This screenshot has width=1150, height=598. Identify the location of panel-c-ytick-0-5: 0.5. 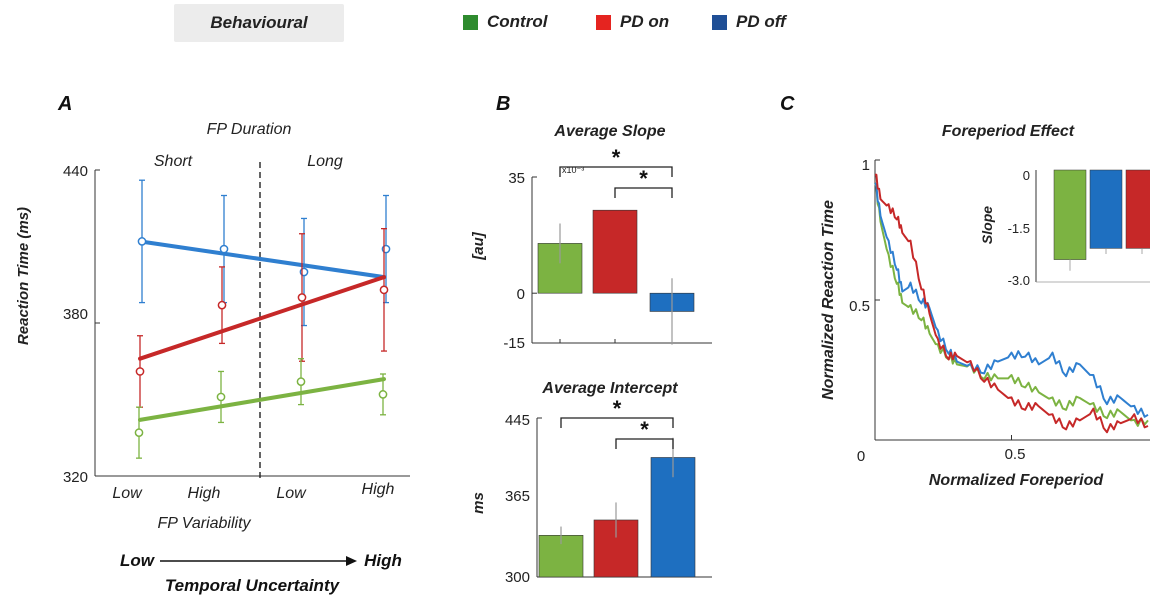
(859, 306).